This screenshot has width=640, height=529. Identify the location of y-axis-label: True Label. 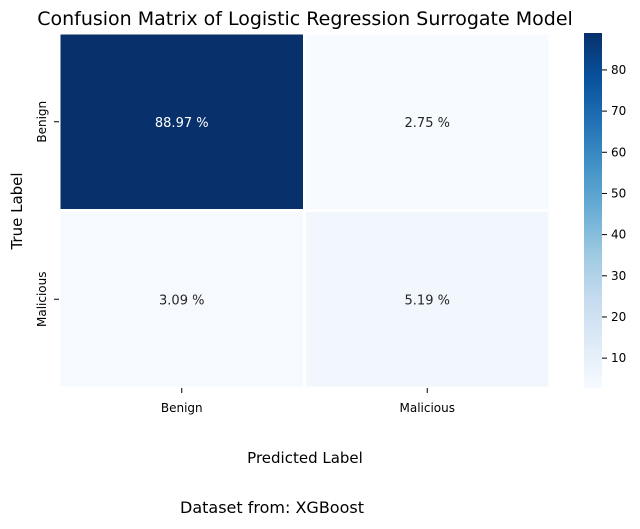
(17, 211).